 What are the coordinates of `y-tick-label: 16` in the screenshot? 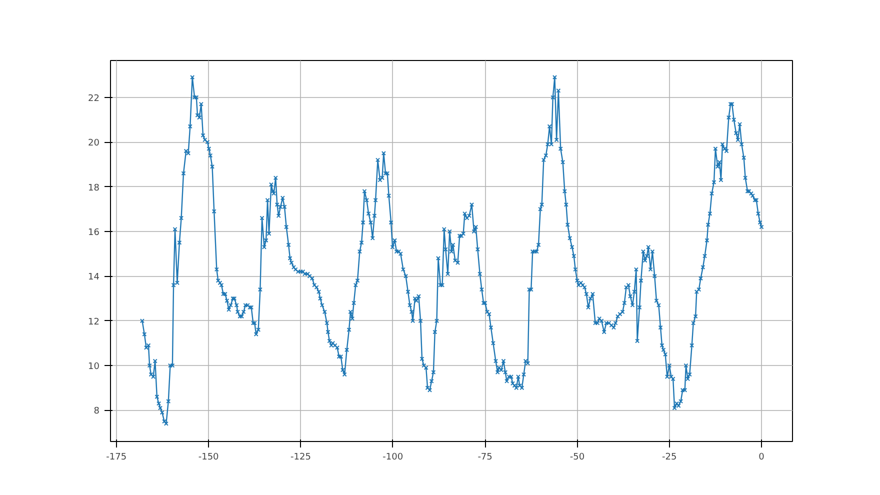 It's located at (94, 233).